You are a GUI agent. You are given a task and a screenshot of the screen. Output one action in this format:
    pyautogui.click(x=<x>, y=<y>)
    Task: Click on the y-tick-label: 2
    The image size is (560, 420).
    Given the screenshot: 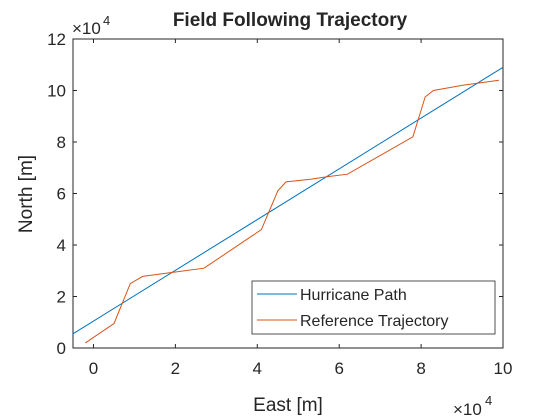 What is the action you would take?
    pyautogui.click(x=61, y=297)
    